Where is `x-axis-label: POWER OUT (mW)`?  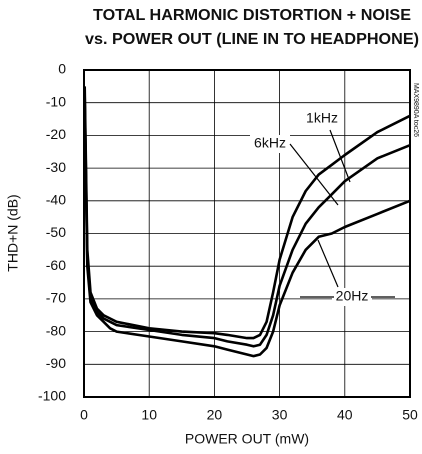 x-axis-label: POWER OUT (mW) is located at coordinates (247, 439).